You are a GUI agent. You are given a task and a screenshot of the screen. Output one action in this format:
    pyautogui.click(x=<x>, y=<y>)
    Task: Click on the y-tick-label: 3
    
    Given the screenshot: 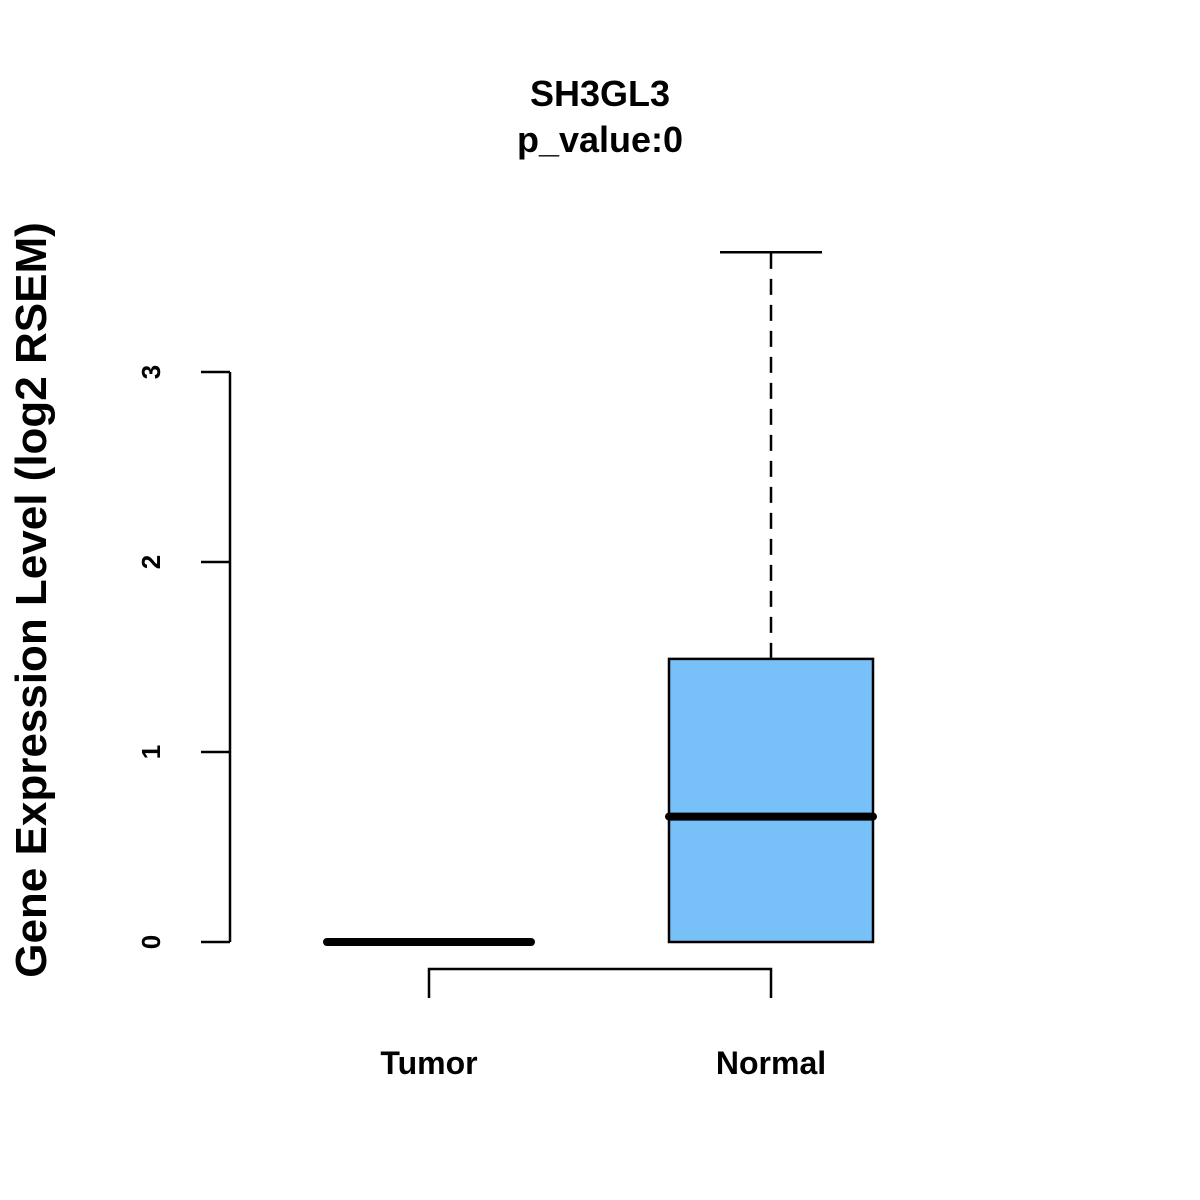 What is the action you would take?
    pyautogui.click(x=151, y=372)
    